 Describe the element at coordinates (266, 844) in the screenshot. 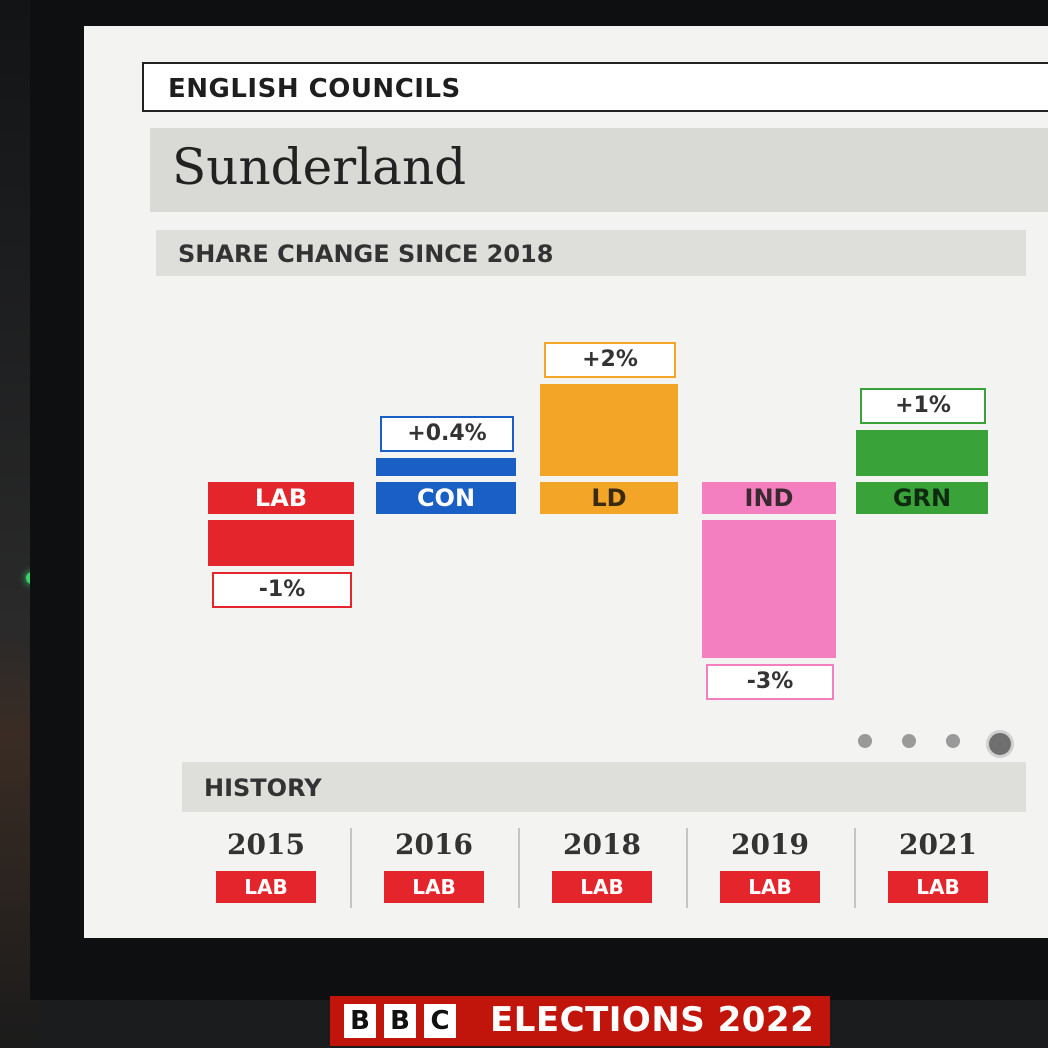

I see `history-year: 2015` at that location.